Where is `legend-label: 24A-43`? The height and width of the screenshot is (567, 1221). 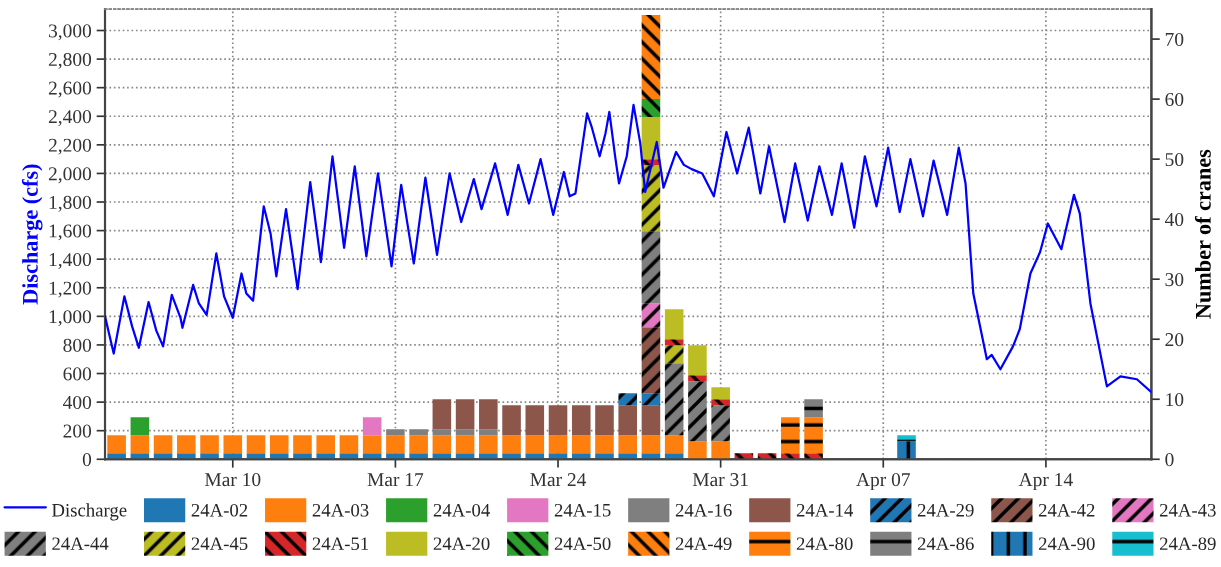 legend-label: 24A-43 is located at coordinates (1187, 510).